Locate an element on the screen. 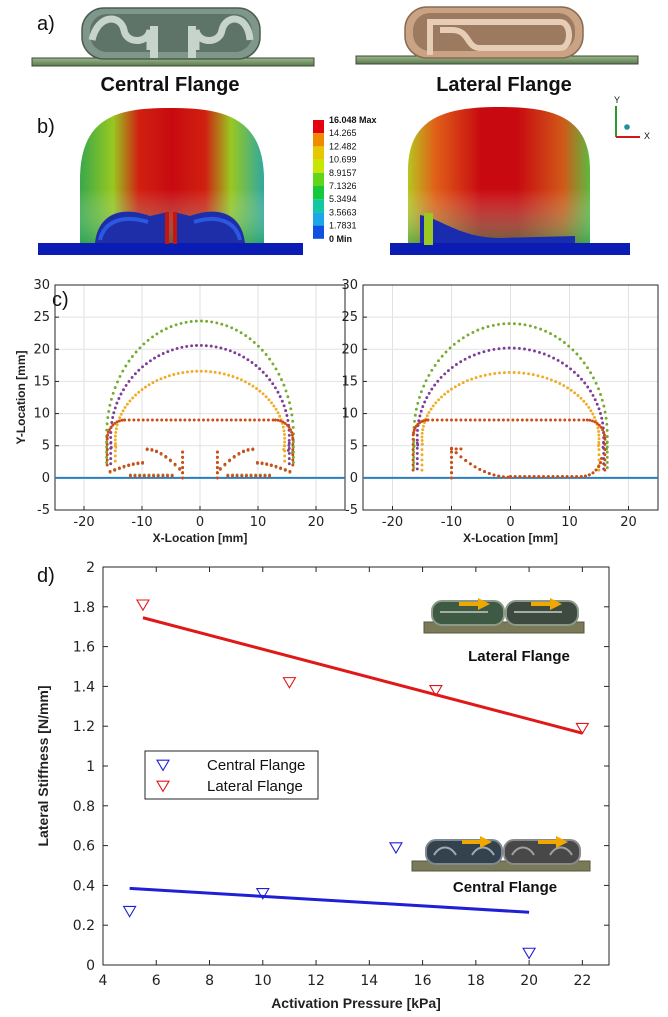  x-tick-label: 20 is located at coordinates (316, 522).